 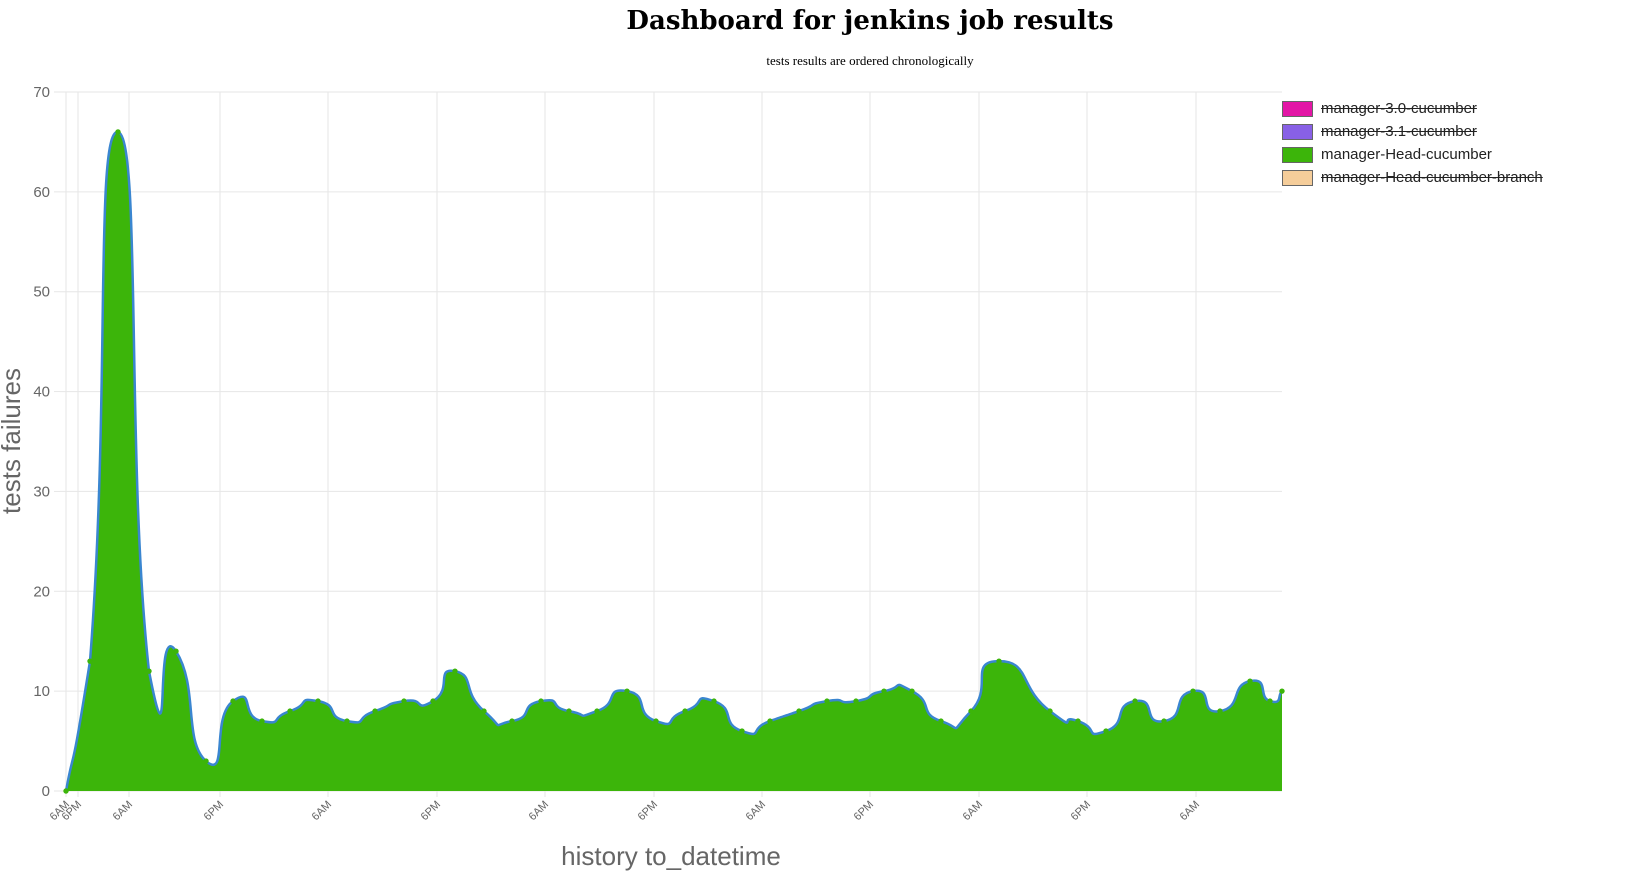 I want to click on y-tick-label: 60, so click(x=41, y=192).